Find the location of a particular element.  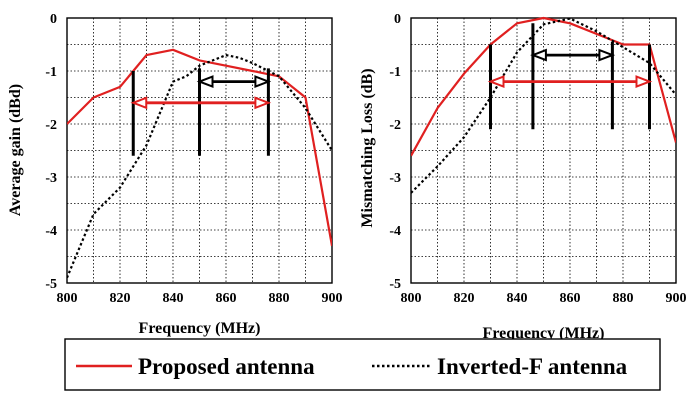

legend: Proposed antenna Inverted-F antenna is located at coordinates (362, 364).